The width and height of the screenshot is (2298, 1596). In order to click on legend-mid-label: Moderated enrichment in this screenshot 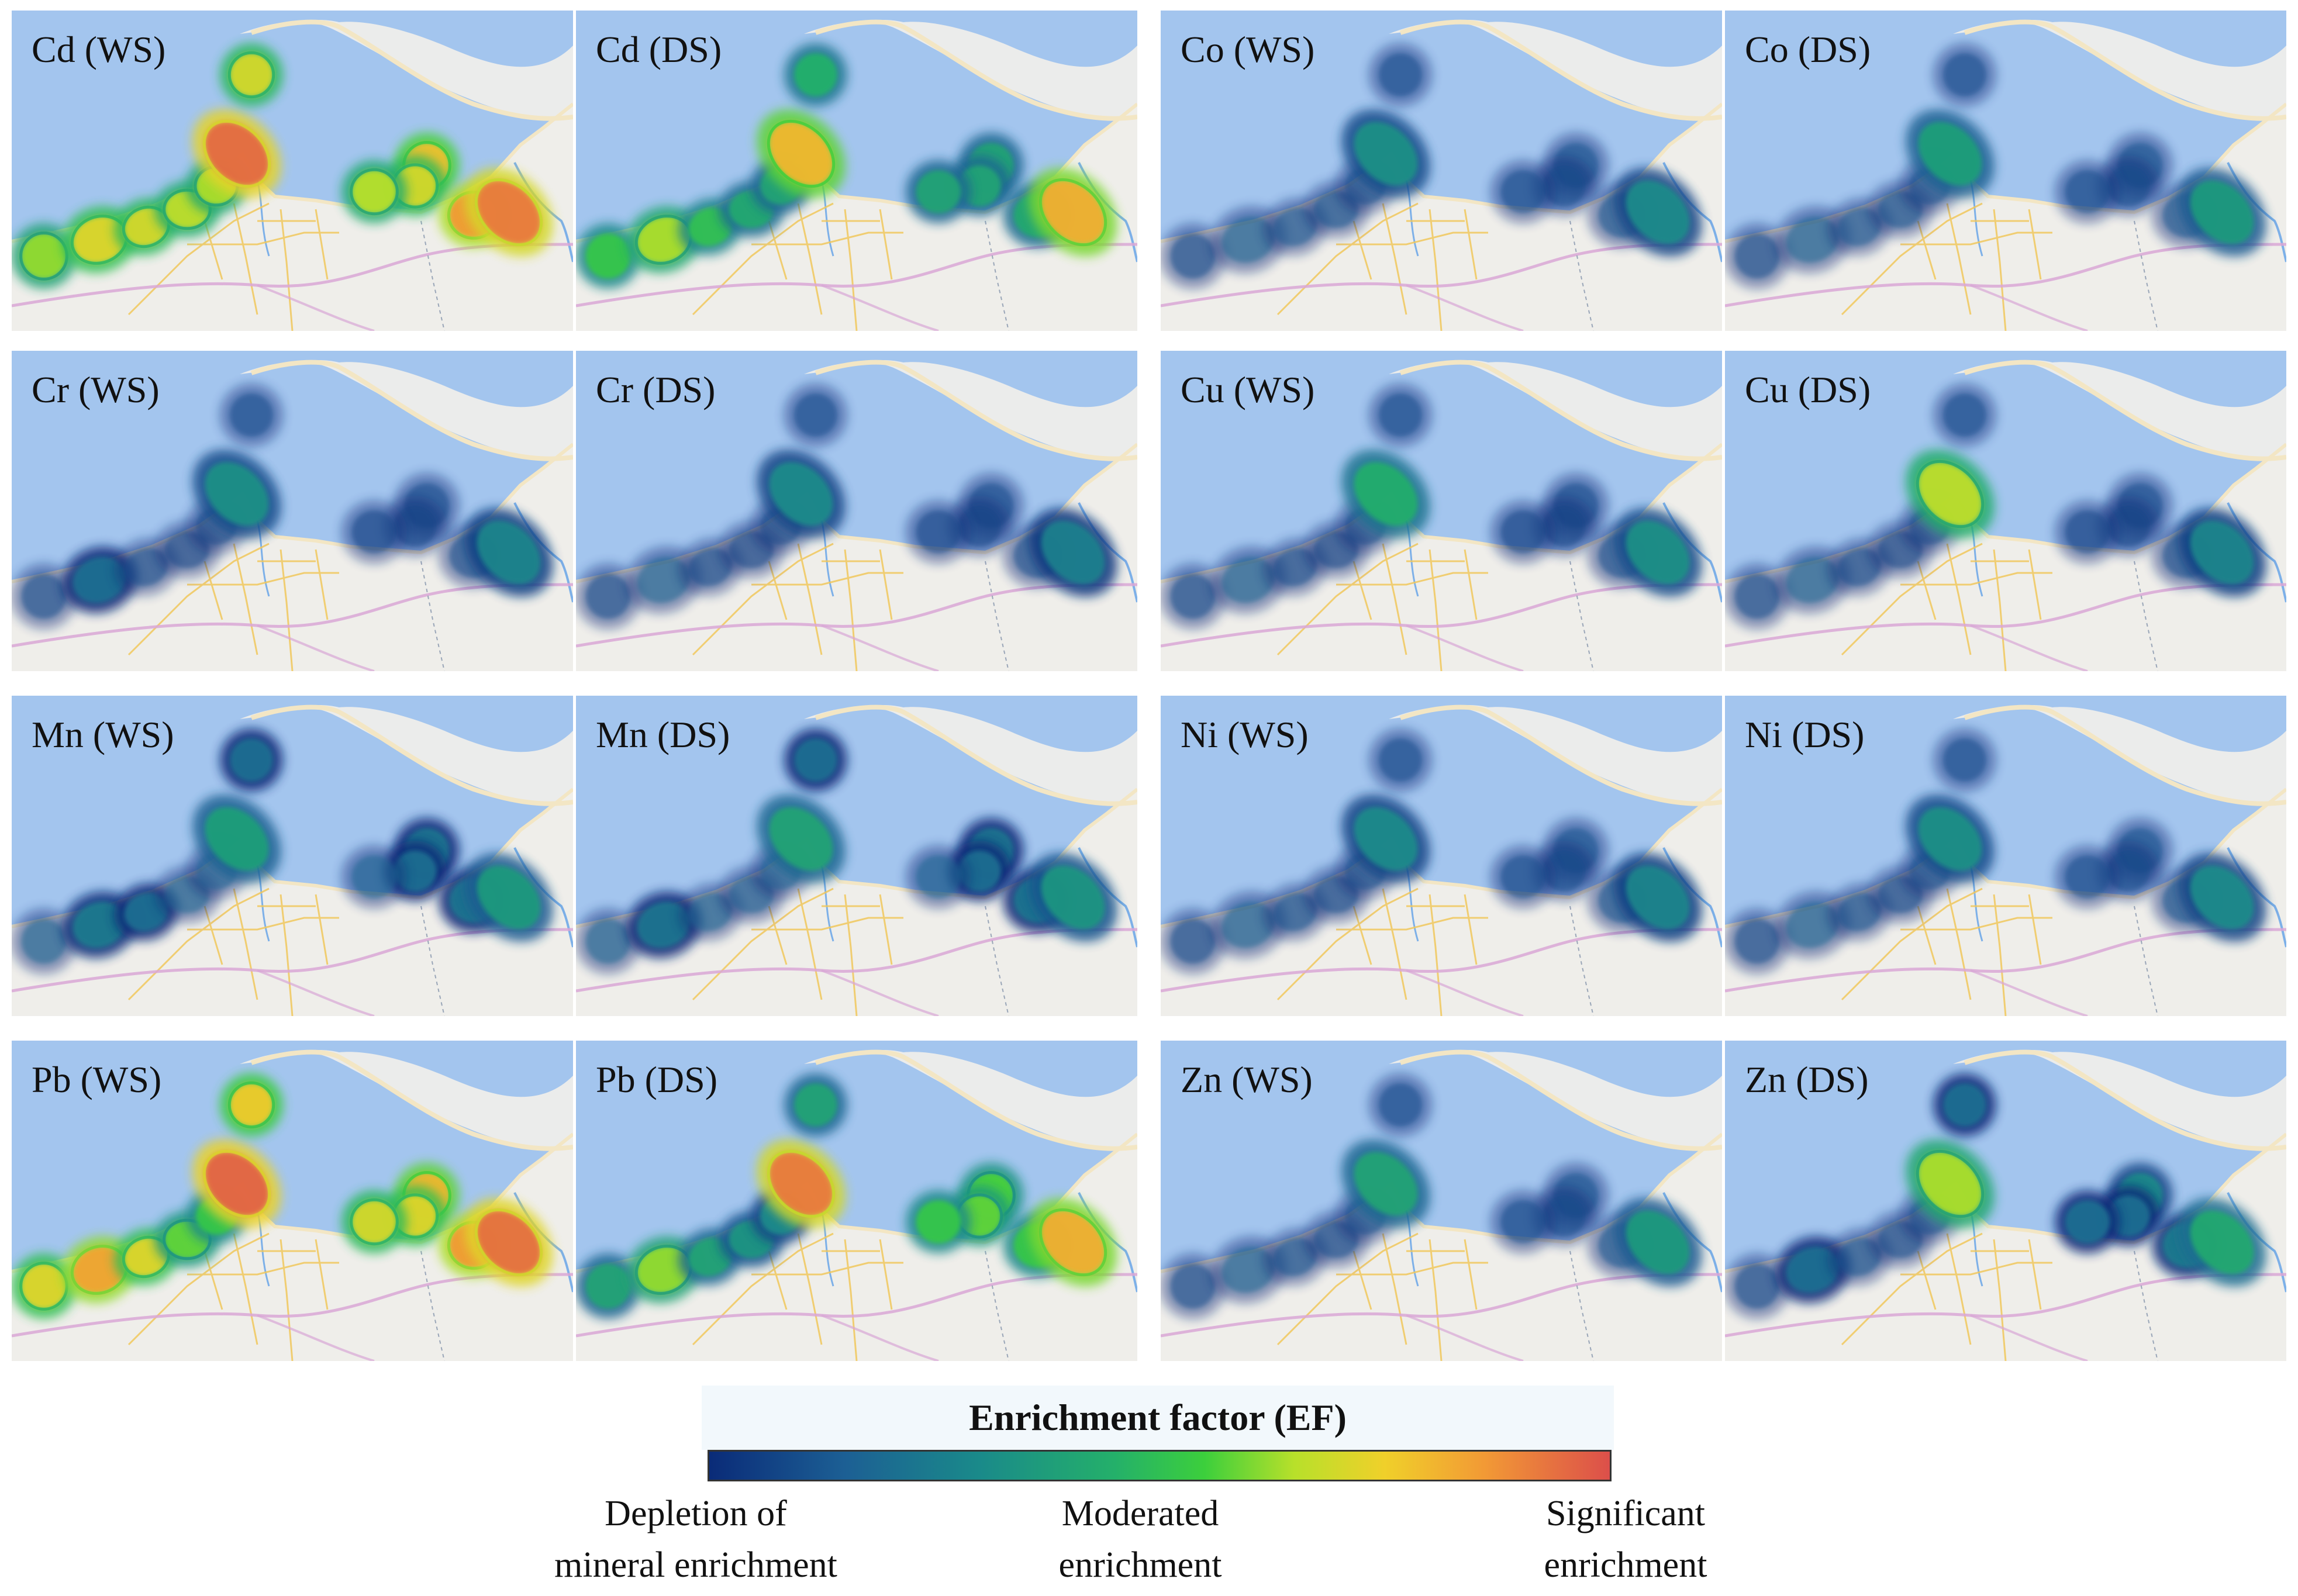, I will do `click(1140, 1539)`.